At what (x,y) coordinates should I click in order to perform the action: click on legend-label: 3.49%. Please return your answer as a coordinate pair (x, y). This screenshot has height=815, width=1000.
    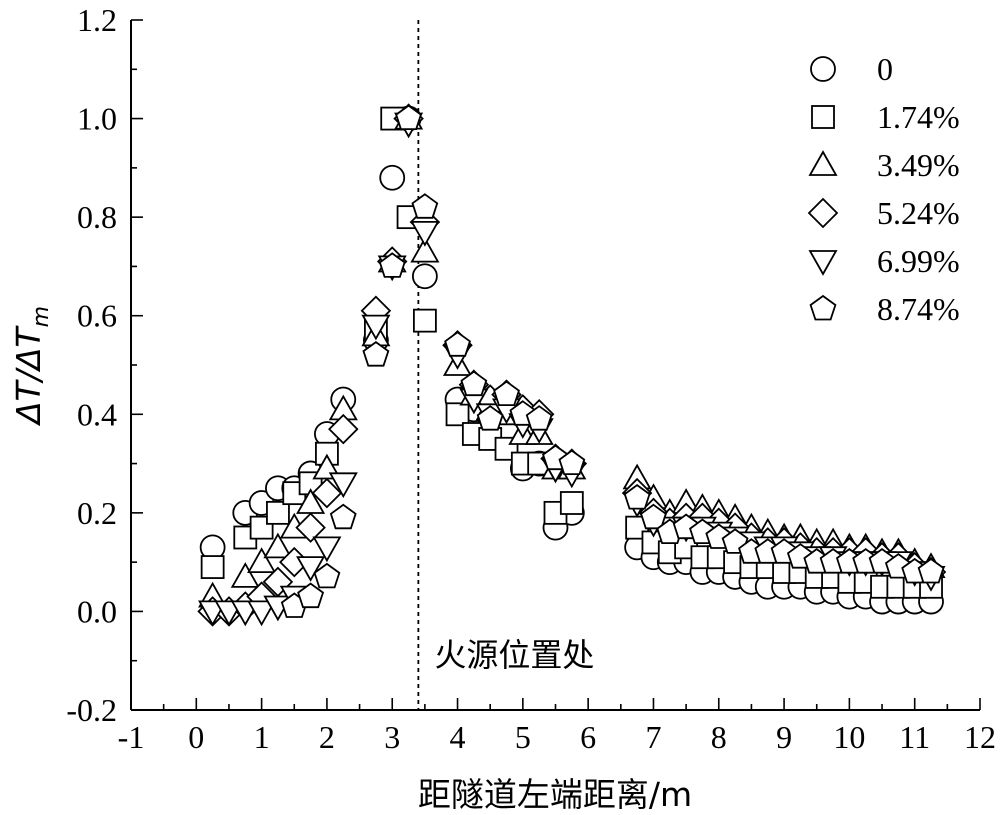
    Looking at the image, I should click on (918, 165).